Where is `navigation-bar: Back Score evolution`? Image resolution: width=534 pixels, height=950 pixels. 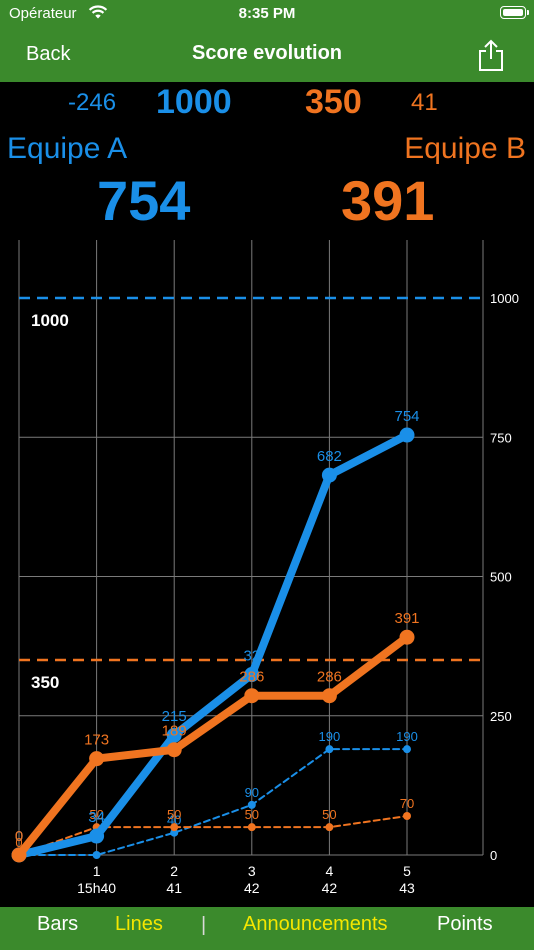
navigation-bar: Back Score evolution is located at coordinates (267, 54).